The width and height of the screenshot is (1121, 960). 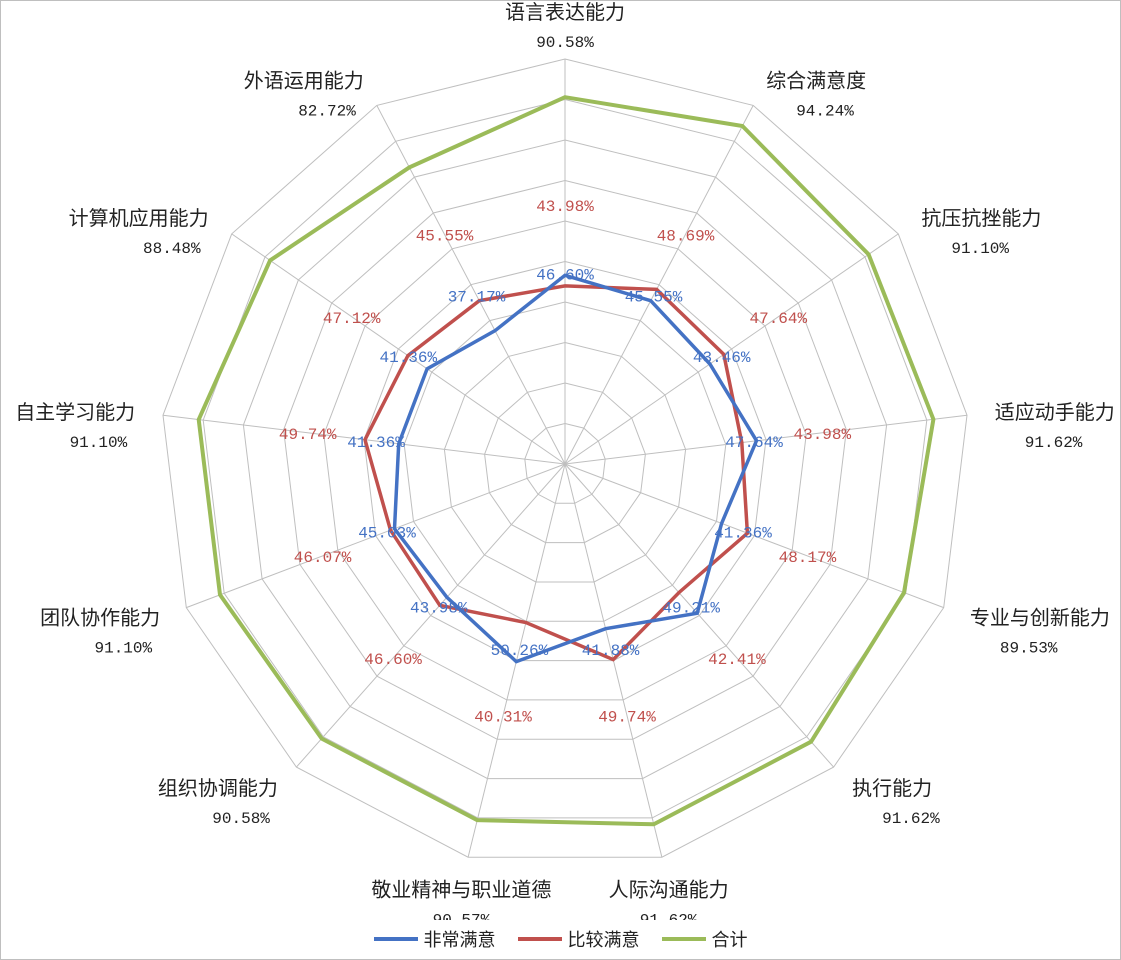 What do you see at coordinates (825, 112) in the screenshot?
I see `data-label-total: 94.24%` at bounding box center [825, 112].